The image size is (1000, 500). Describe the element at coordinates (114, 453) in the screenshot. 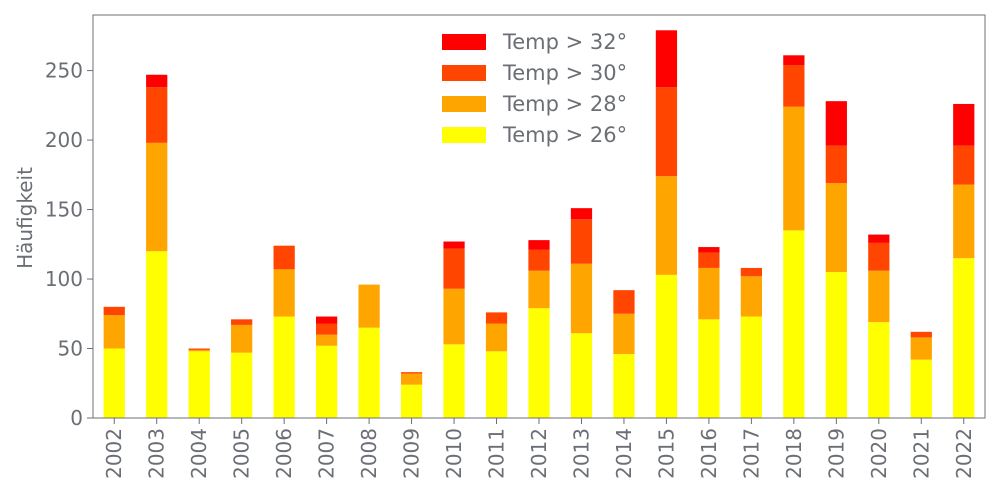

I see `x-tick-label: 2002` at that location.